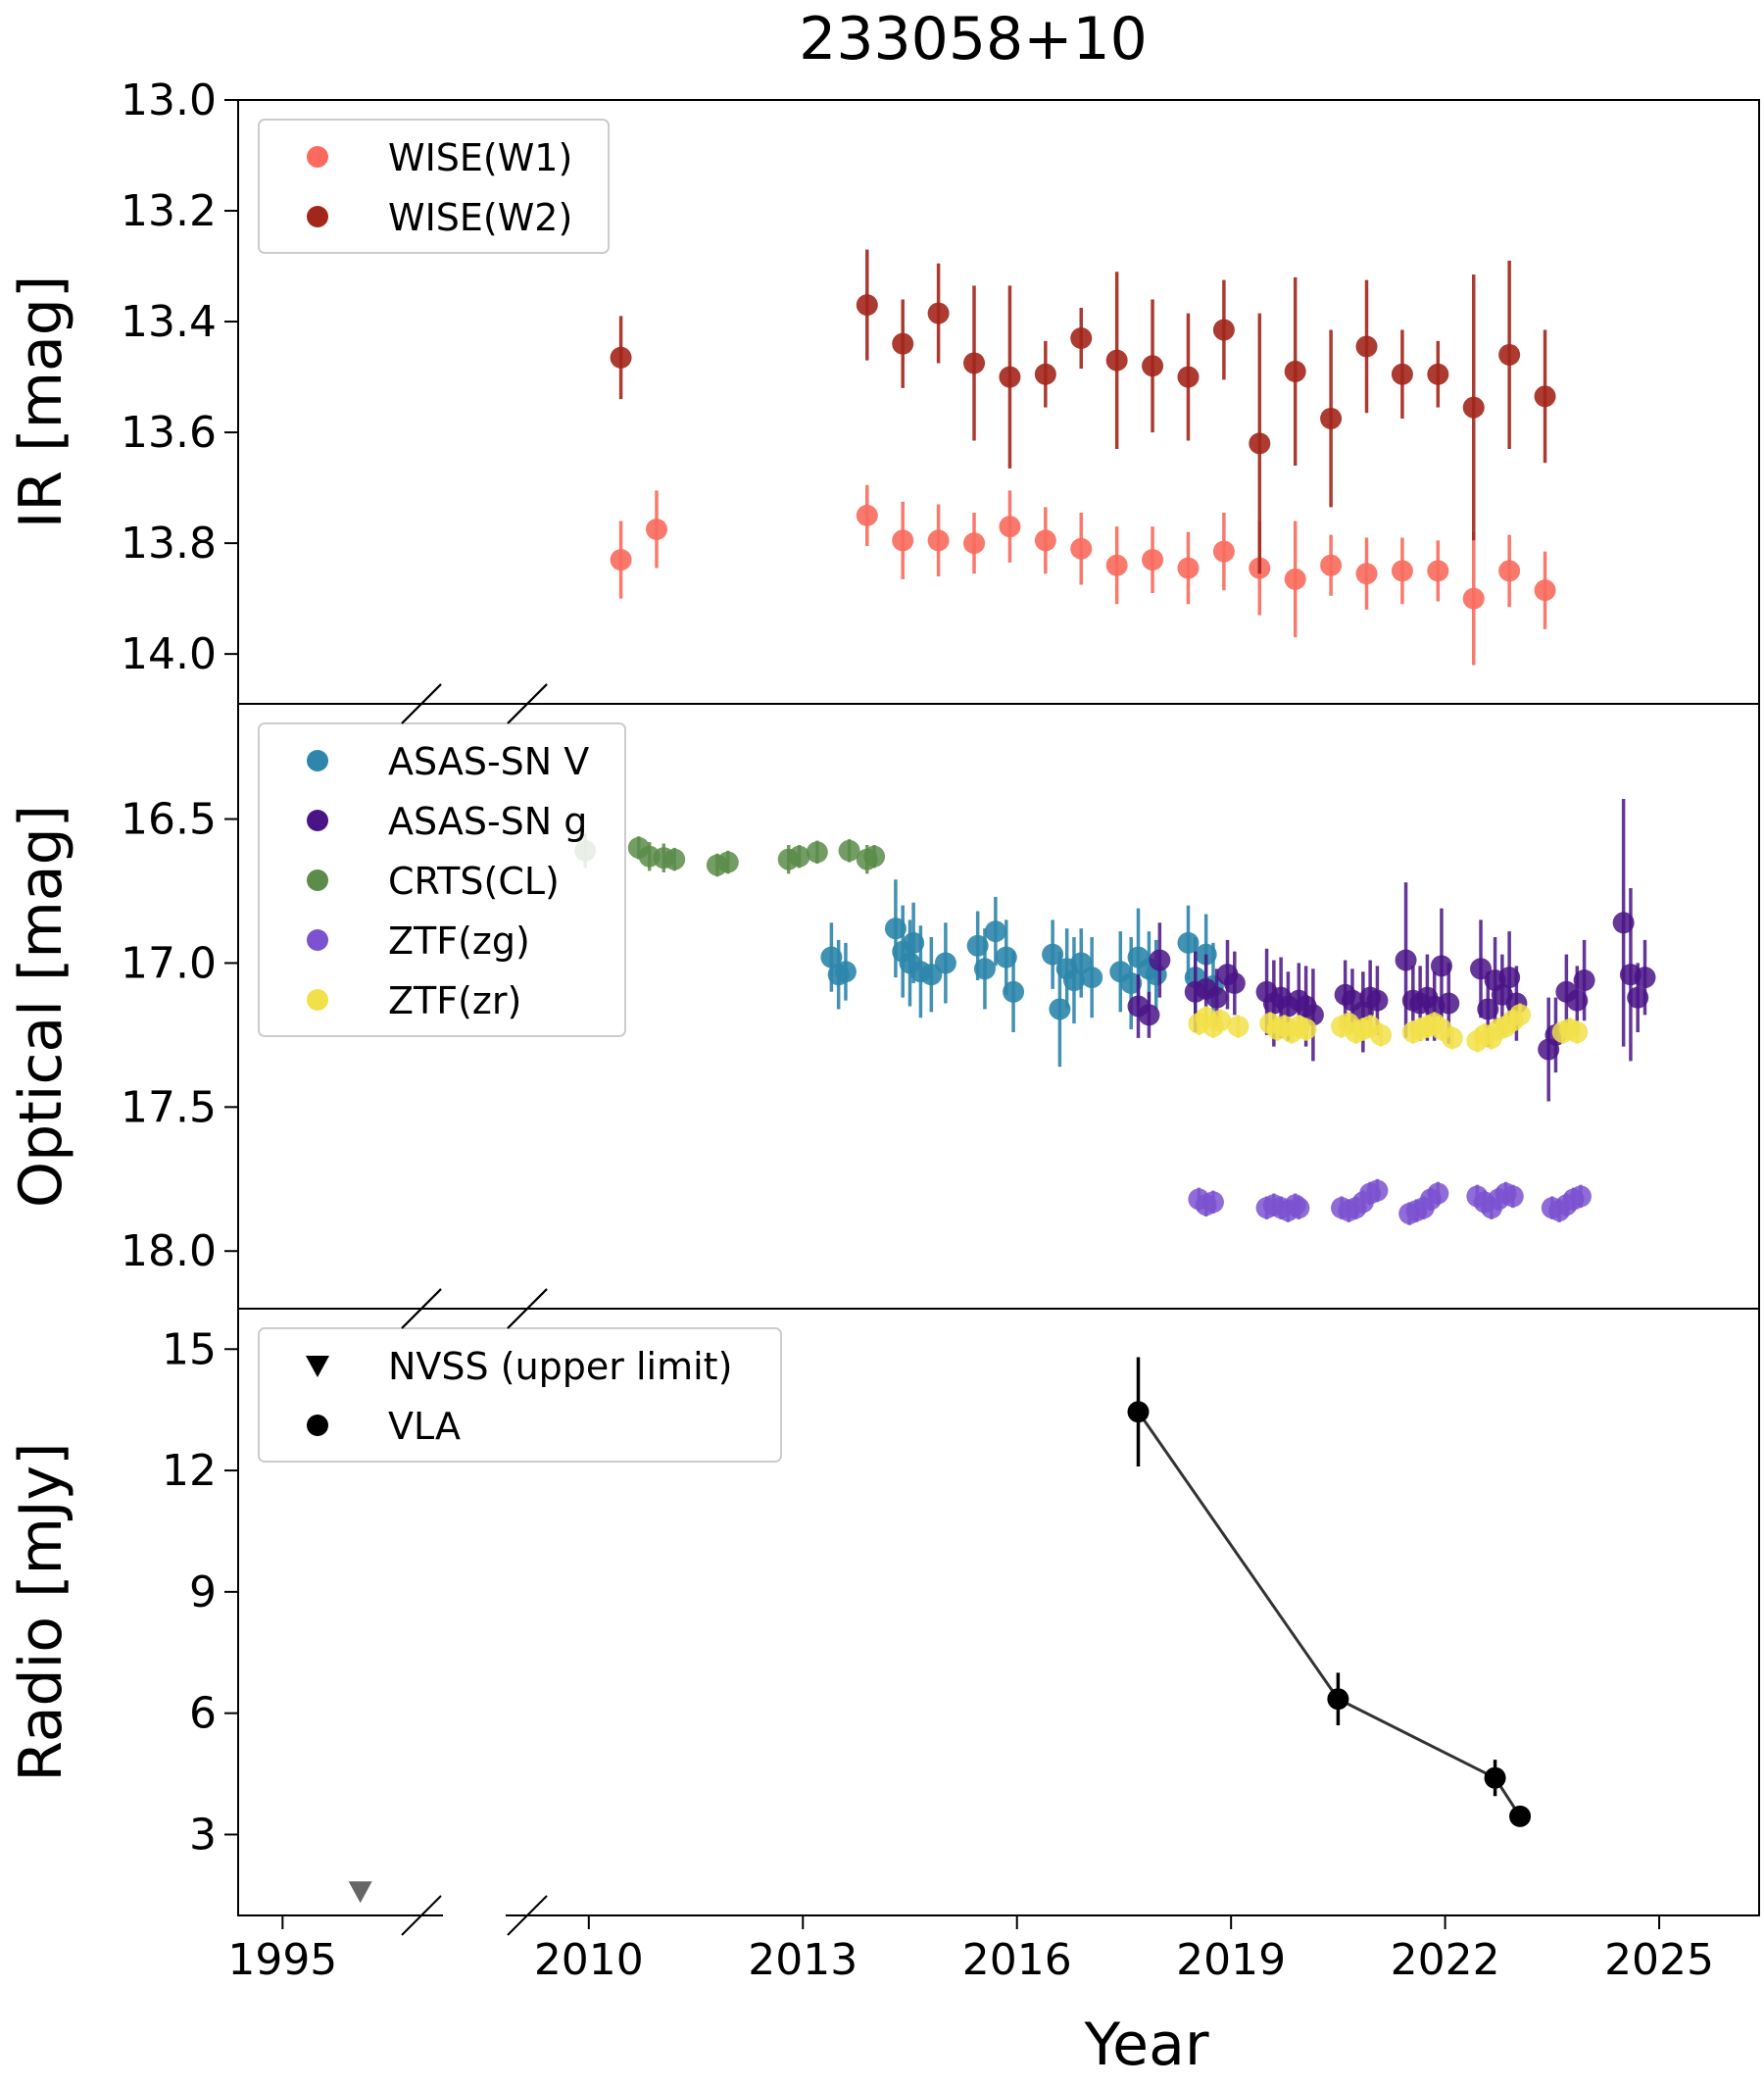 This screenshot has width=1764, height=2087. What do you see at coordinates (1145, 2045) in the screenshot?
I see `x-axis-label: Year` at bounding box center [1145, 2045].